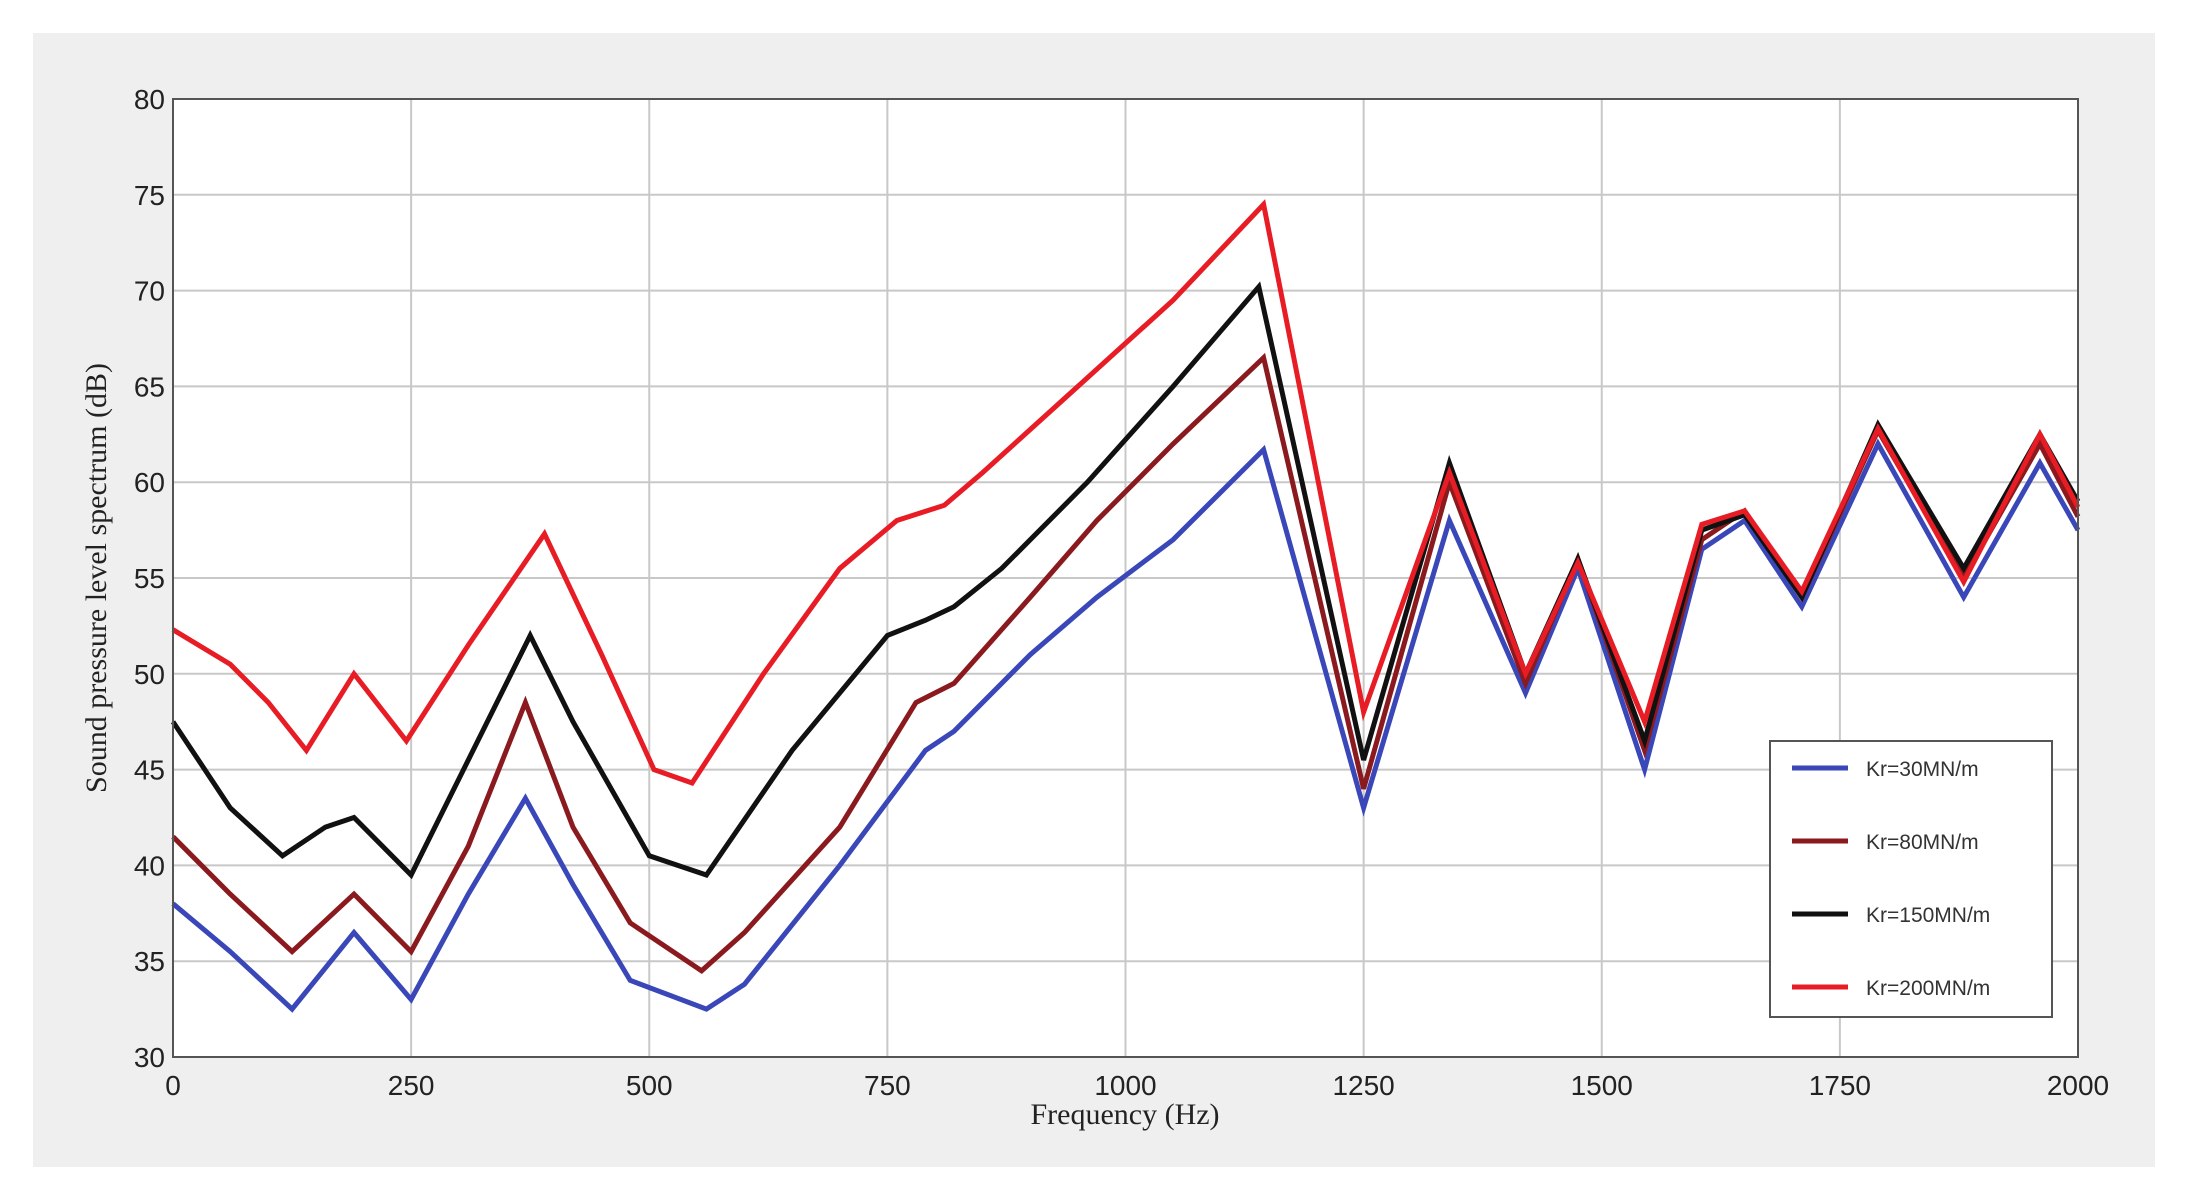 This screenshot has height=1200, width=2190. I want to click on y-tick-label: 65, so click(149, 386).